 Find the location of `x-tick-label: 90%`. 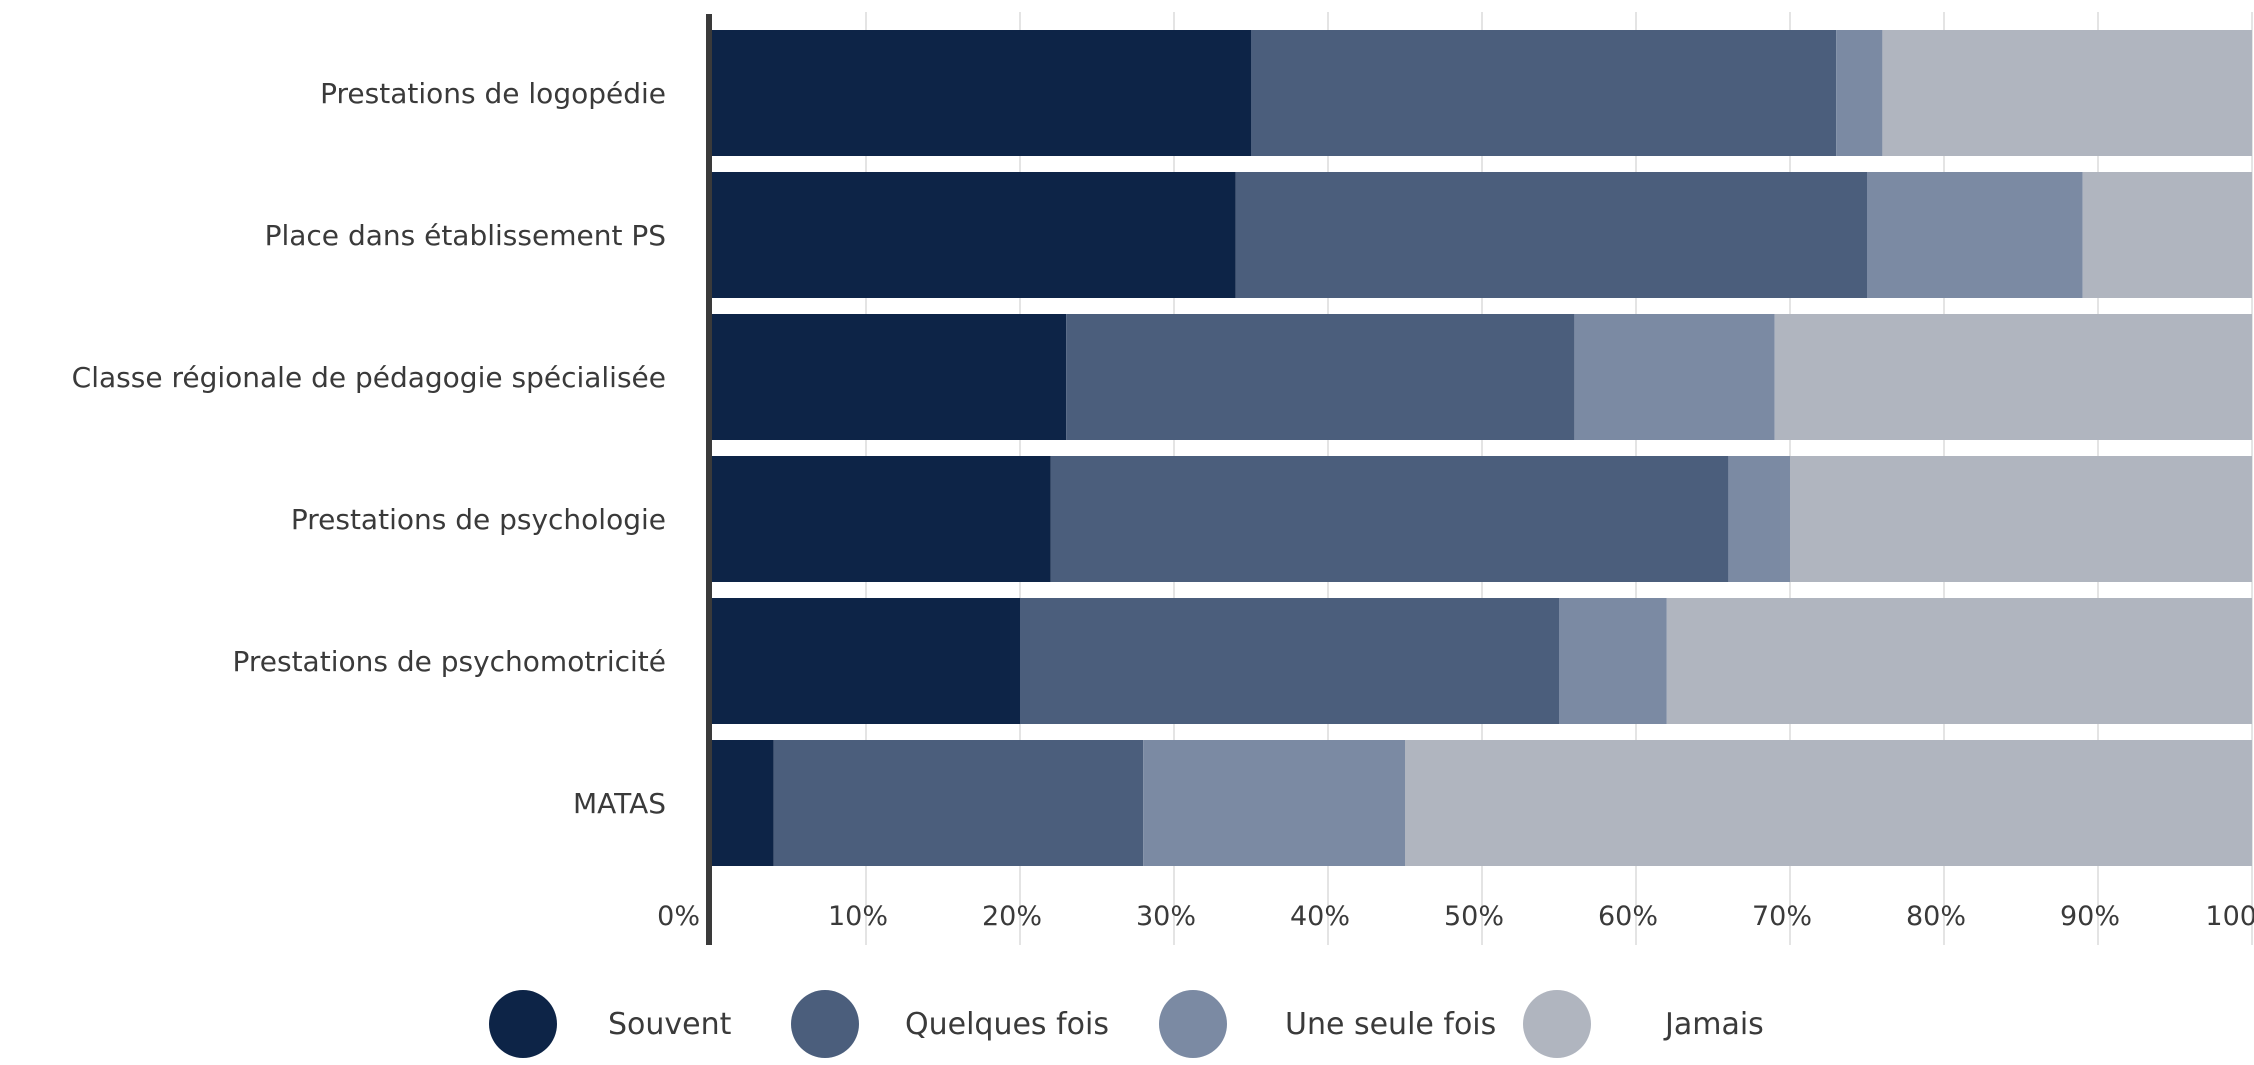

x-tick-label: 90% is located at coordinates (2090, 916).